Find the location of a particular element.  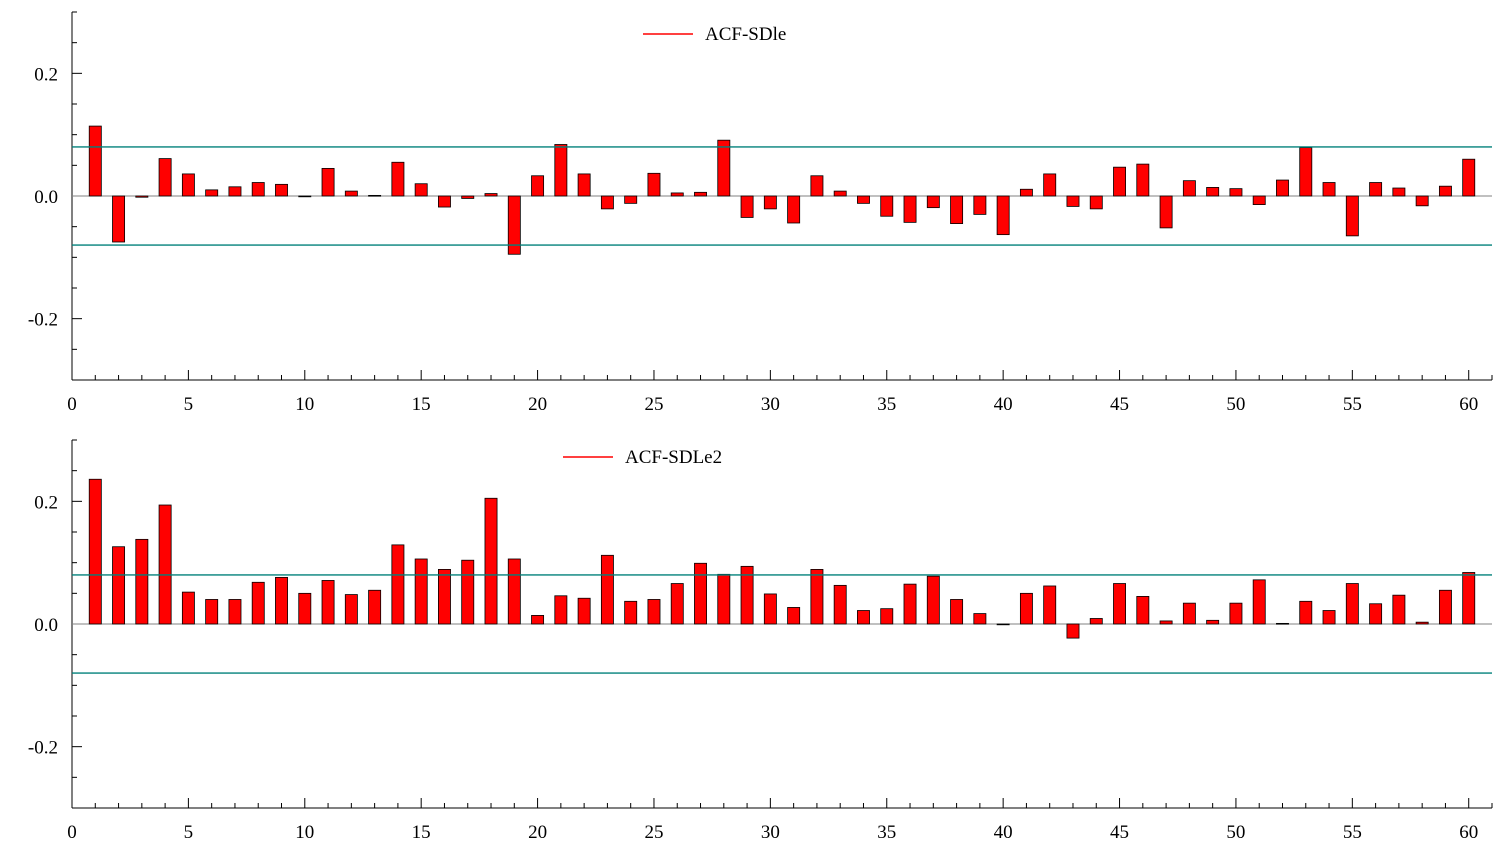

y-tick-label: -0.2 is located at coordinates (43, 320).